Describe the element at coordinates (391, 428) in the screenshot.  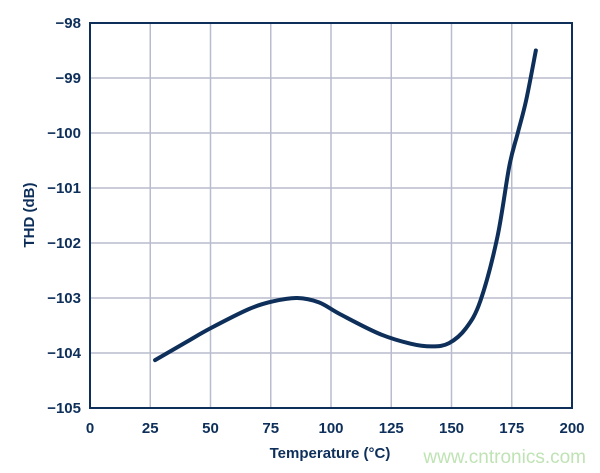
I see `x-tick-label: 125` at that location.